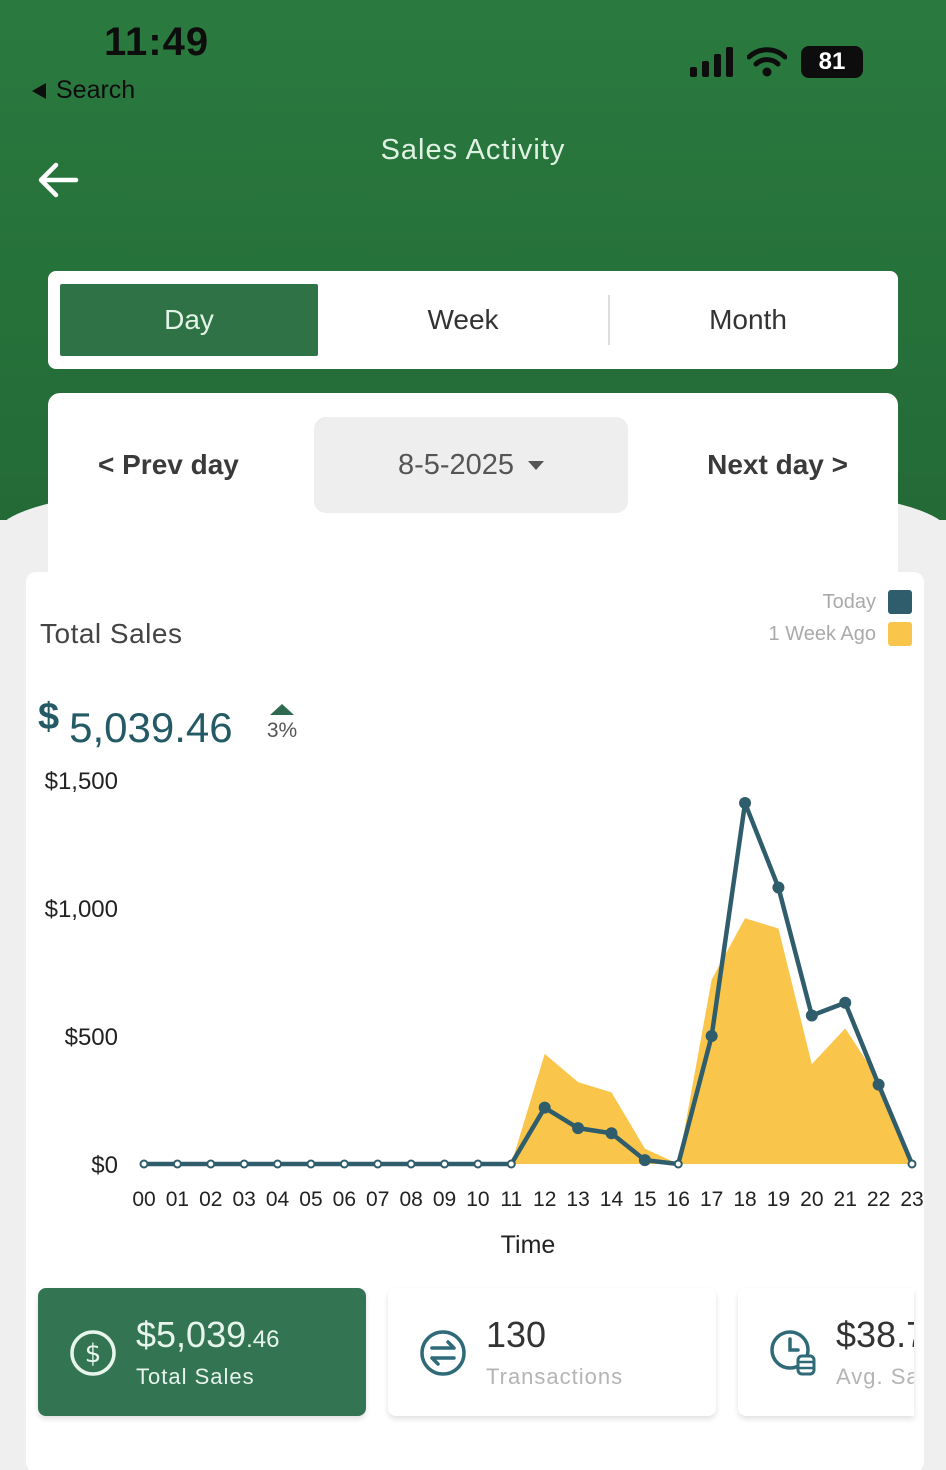  Describe the element at coordinates (443, 1353) in the screenshot. I see `exchange-icon` at that location.